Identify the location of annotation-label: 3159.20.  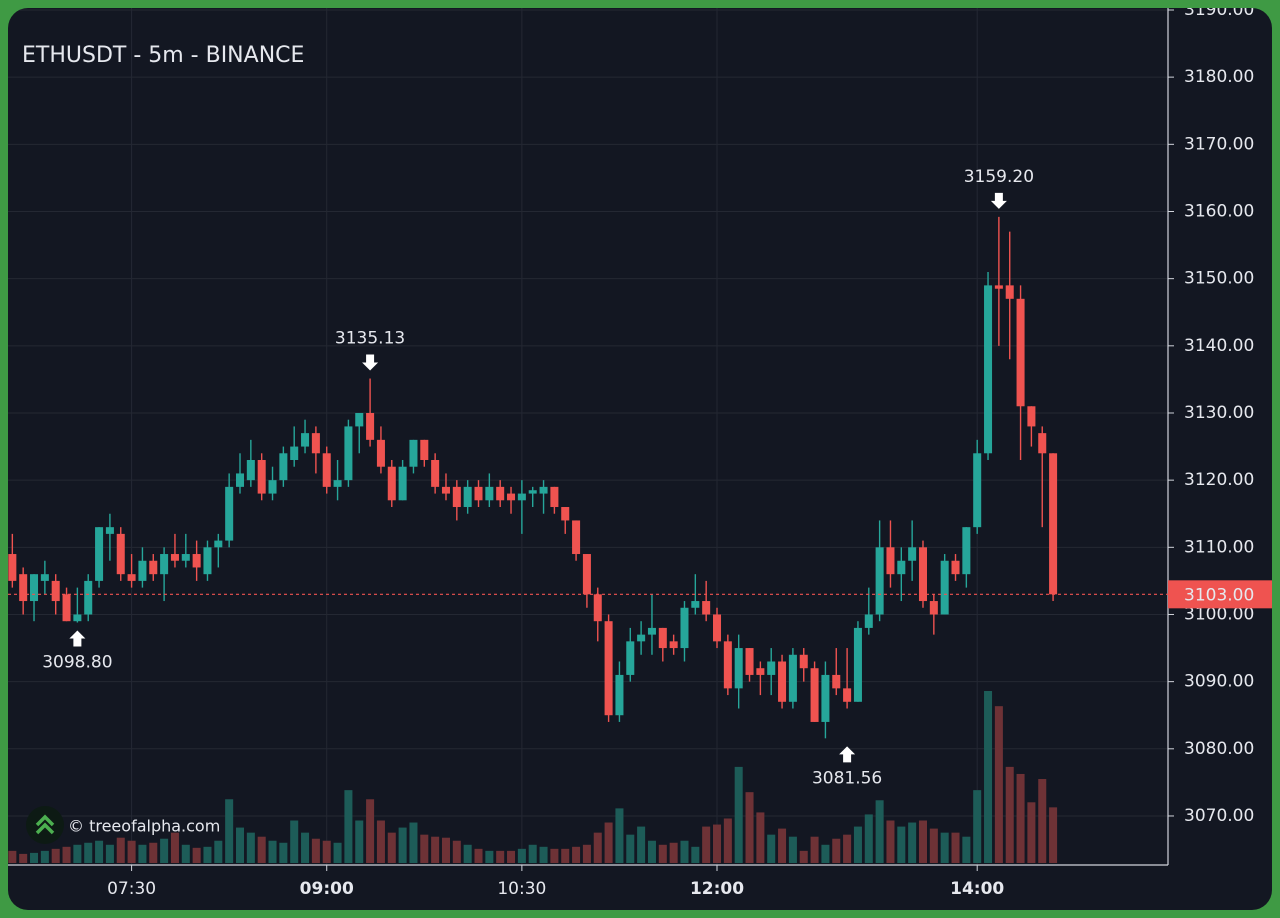
(999, 177).